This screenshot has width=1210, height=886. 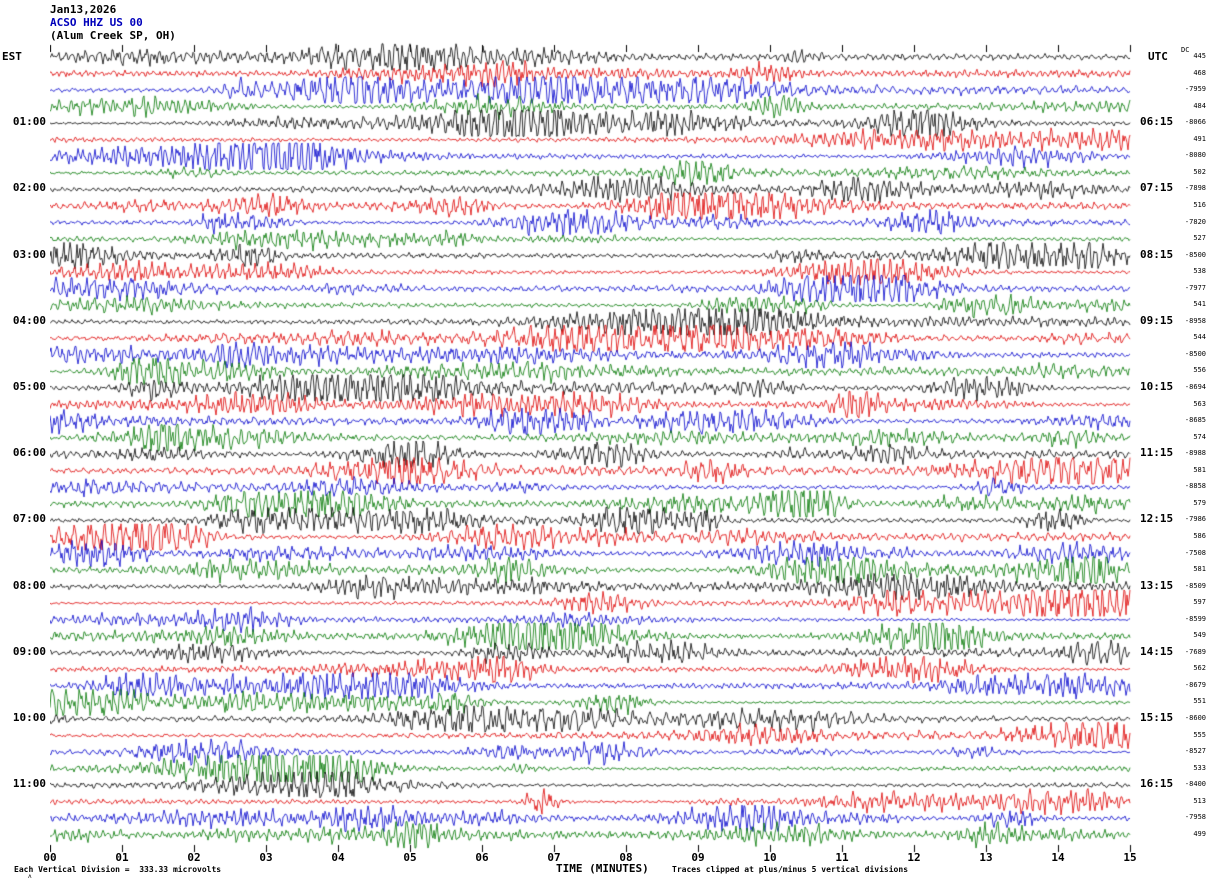 What do you see at coordinates (1195, 651) in the screenshot?
I see `dc-offset-value: -7689` at bounding box center [1195, 651].